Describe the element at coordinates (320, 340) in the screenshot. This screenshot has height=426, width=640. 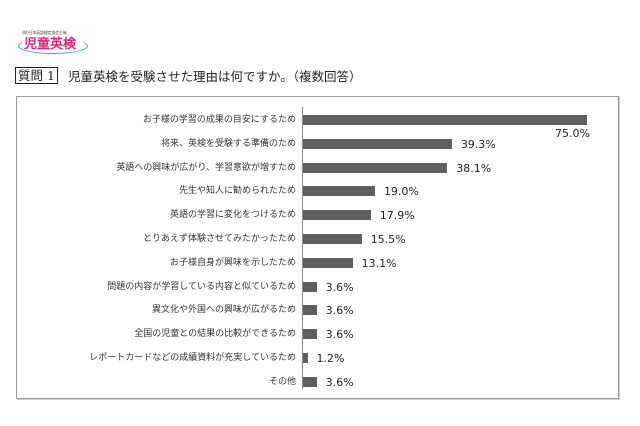
I see `chart-row: 全国の児童との結果の比較ができるため 3.6%` at that location.